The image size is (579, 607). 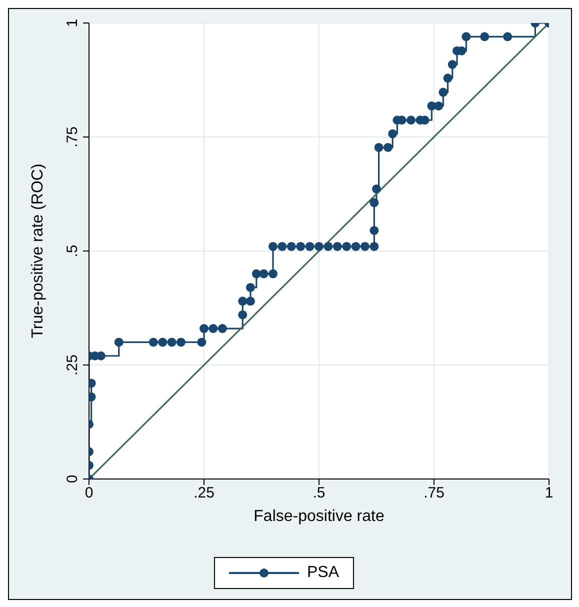 I want to click on x-tick-label: 1, so click(x=549, y=493).